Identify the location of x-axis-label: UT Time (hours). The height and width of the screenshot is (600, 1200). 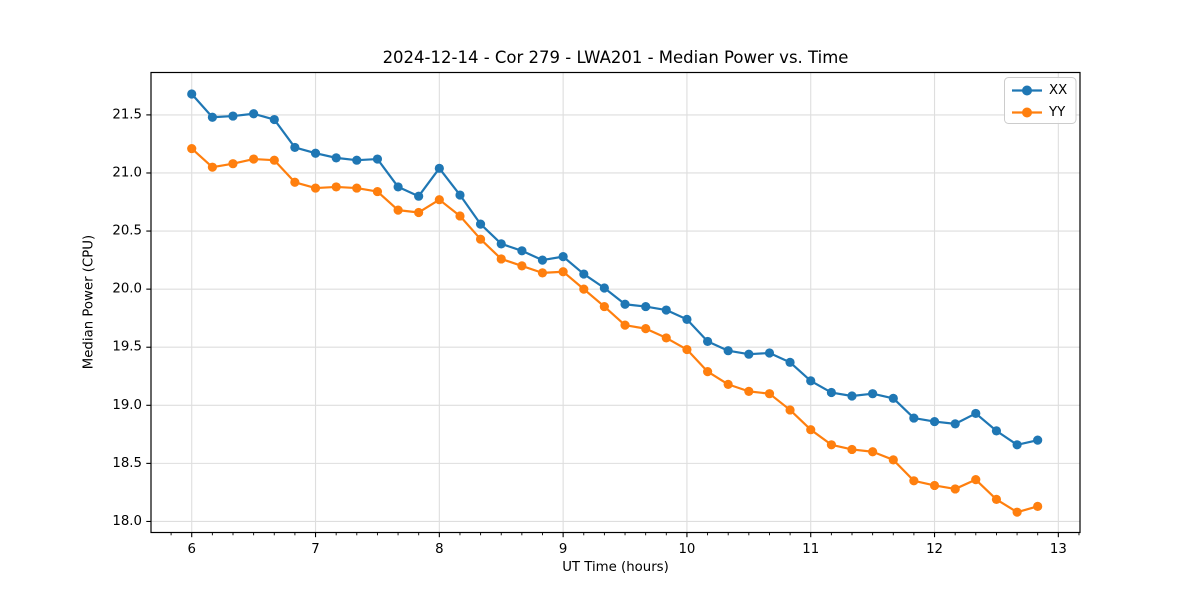
(615, 567).